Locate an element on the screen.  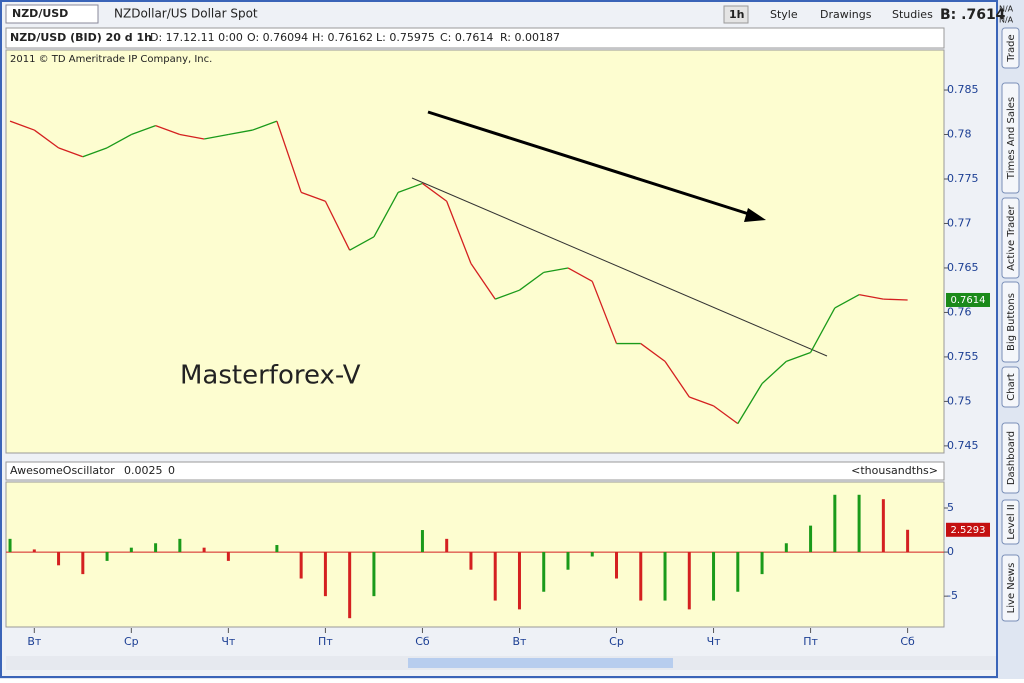
interval-btn is located at coordinates (736, 14).